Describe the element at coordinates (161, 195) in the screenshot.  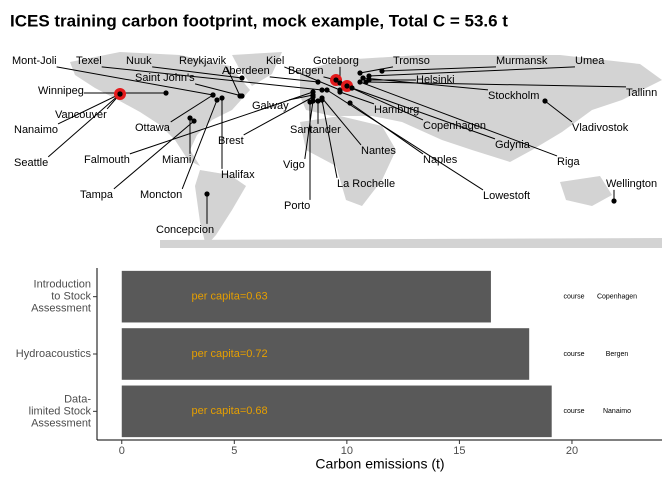
I see `city-label: Moncton` at that location.